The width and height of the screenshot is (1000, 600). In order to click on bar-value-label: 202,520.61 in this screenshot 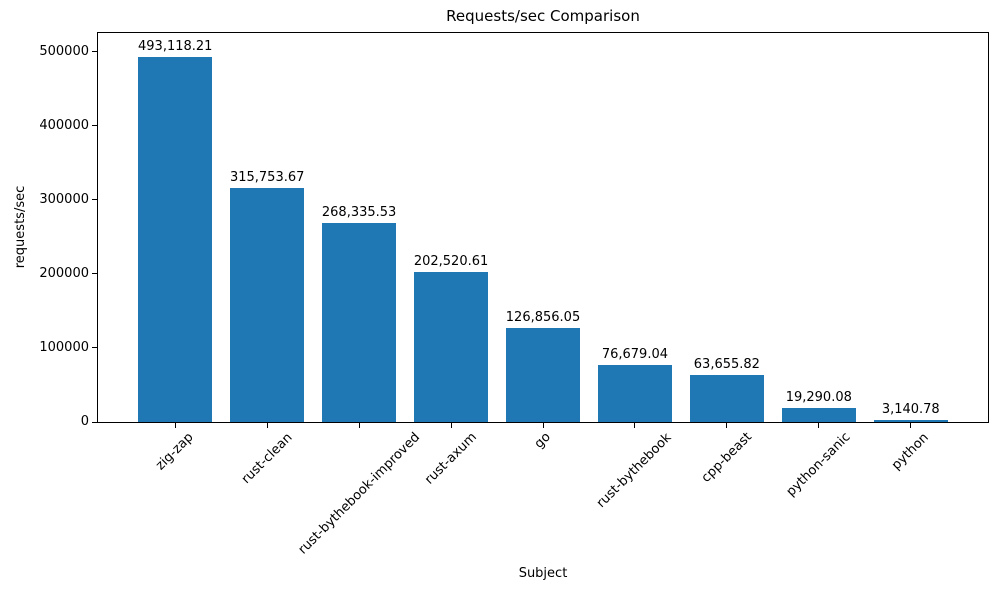, I will do `click(451, 261)`.